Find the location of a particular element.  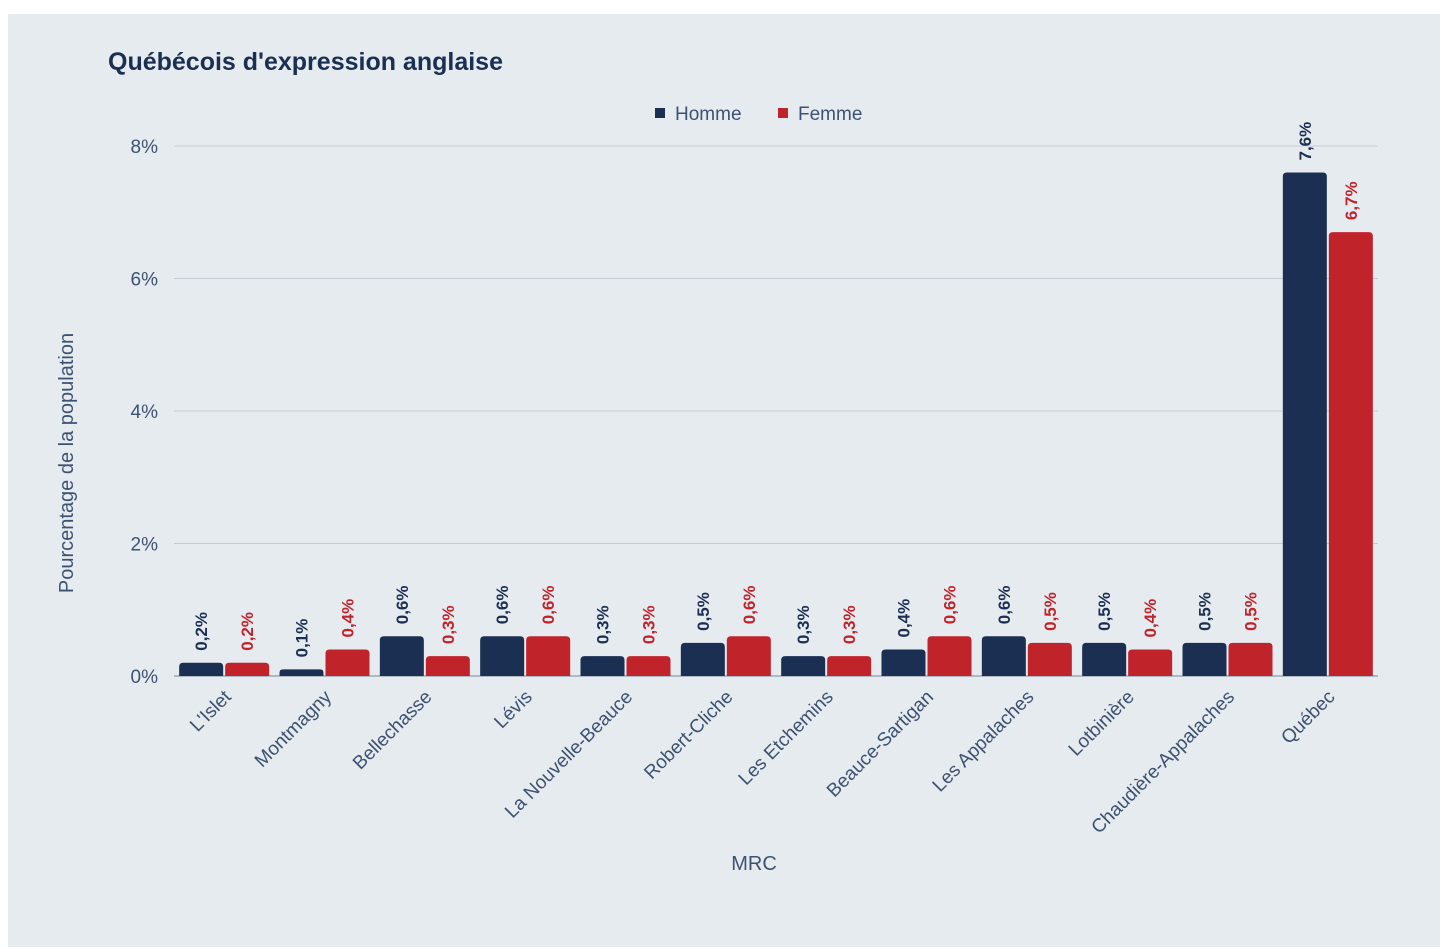

legend-label-femme: Femme is located at coordinates (830, 114).